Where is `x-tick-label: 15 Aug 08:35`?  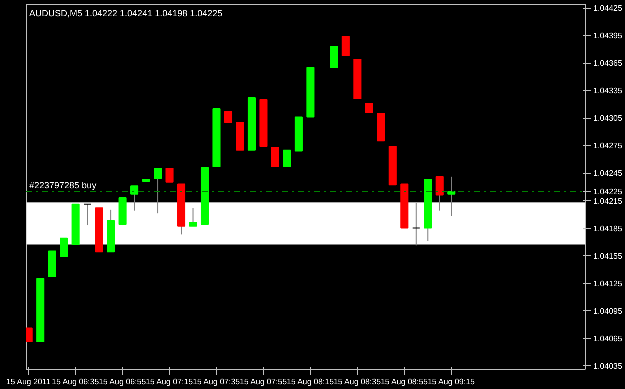 x-tick-label: 15 Aug 08:35 is located at coordinates (358, 382).